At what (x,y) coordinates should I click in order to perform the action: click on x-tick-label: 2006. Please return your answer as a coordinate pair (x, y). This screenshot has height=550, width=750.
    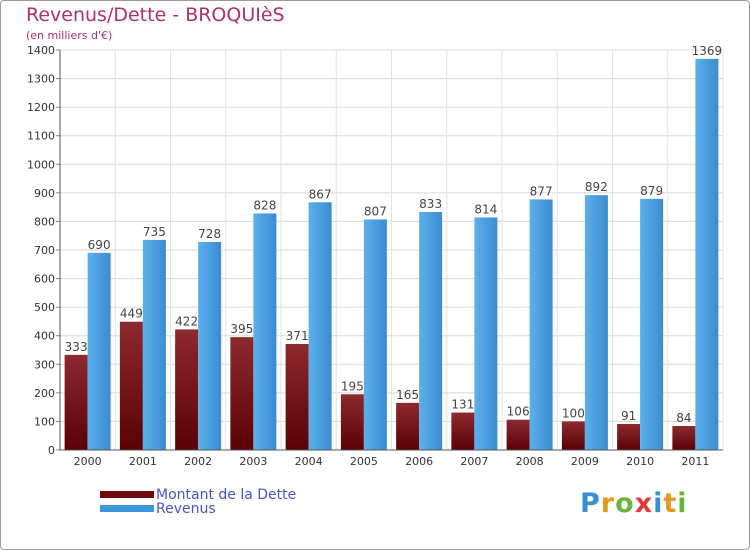
    Looking at the image, I should click on (419, 461).